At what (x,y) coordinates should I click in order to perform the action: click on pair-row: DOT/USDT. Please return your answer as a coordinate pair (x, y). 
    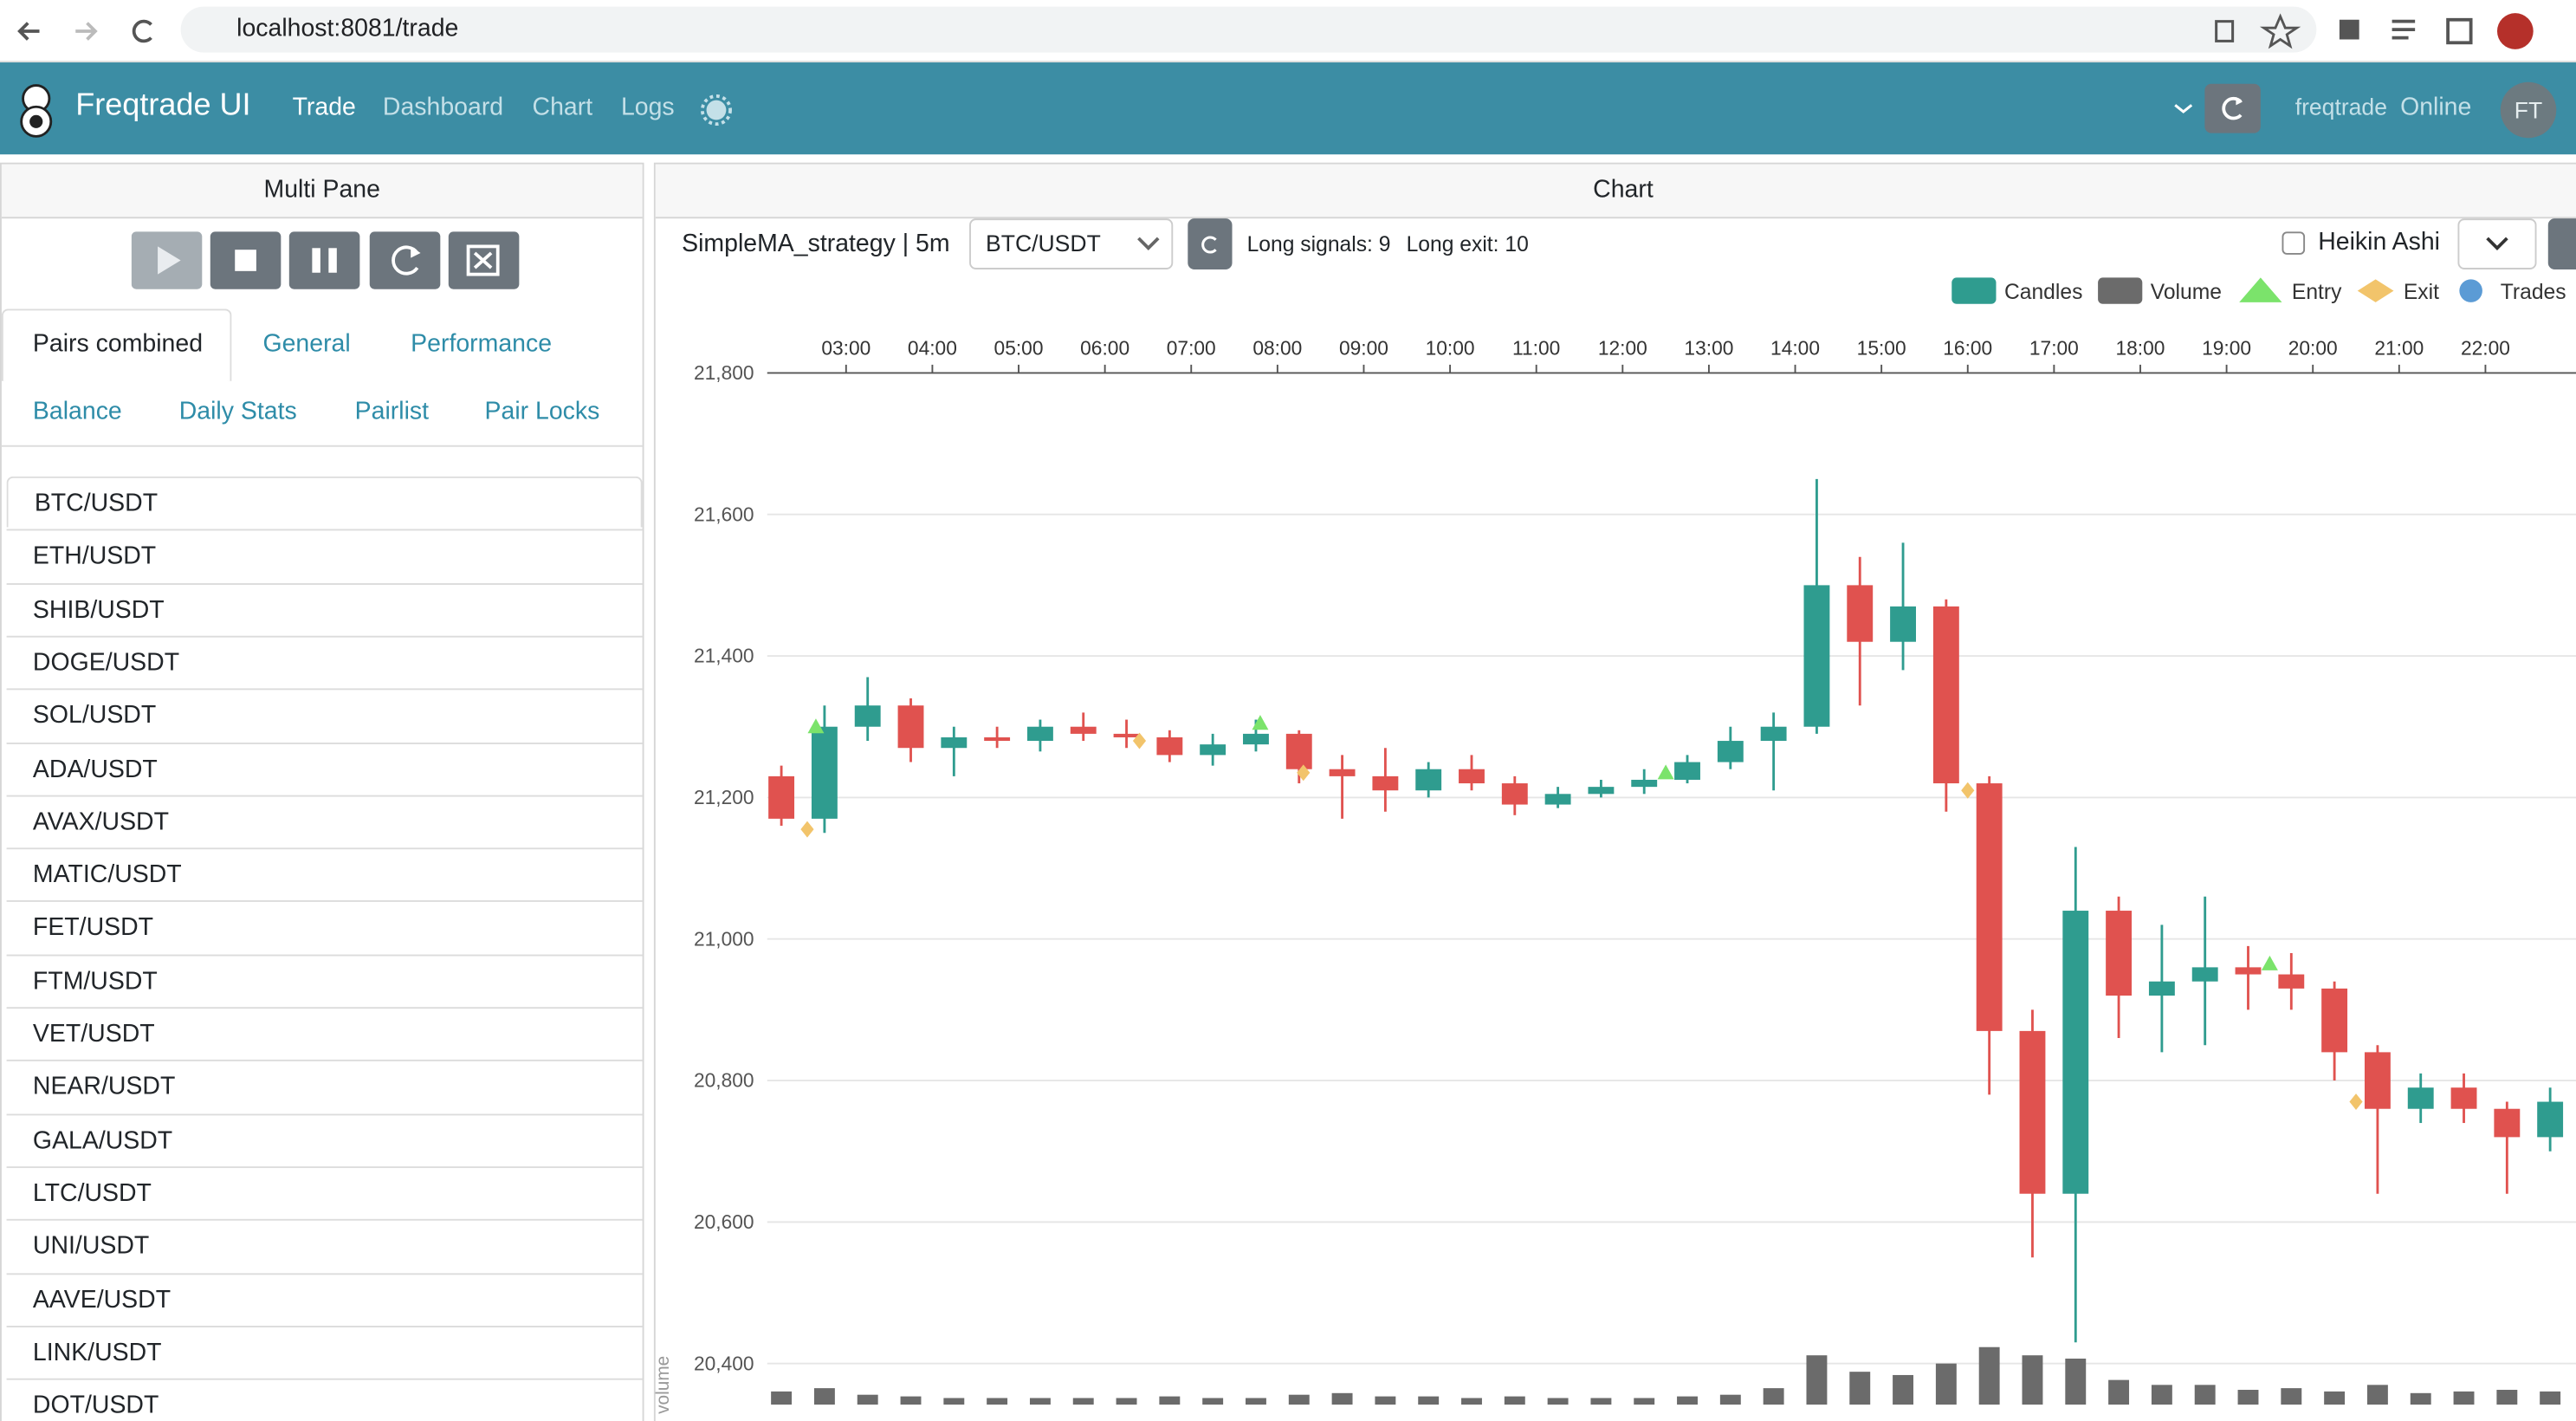
    Looking at the image, I should click on (324, 1399).